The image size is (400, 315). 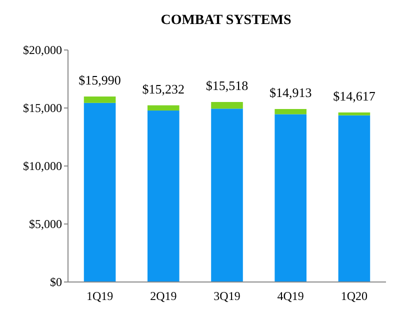 What do you see at coordinates (163, 88) in the screenshot?
I see `total-label: $15,232` at bounding box center [163, 88].